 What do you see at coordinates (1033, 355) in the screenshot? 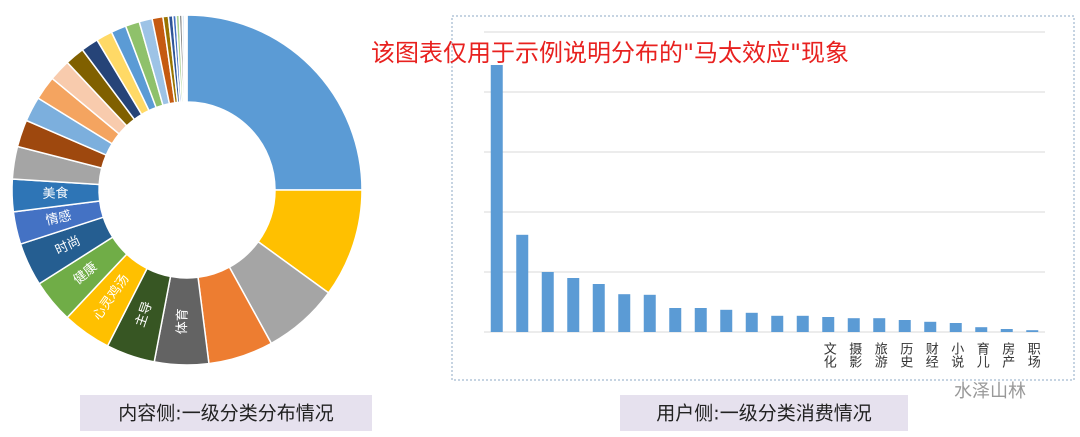
I see `x-tick-label: 职场` at bounding box center [1033, 355].